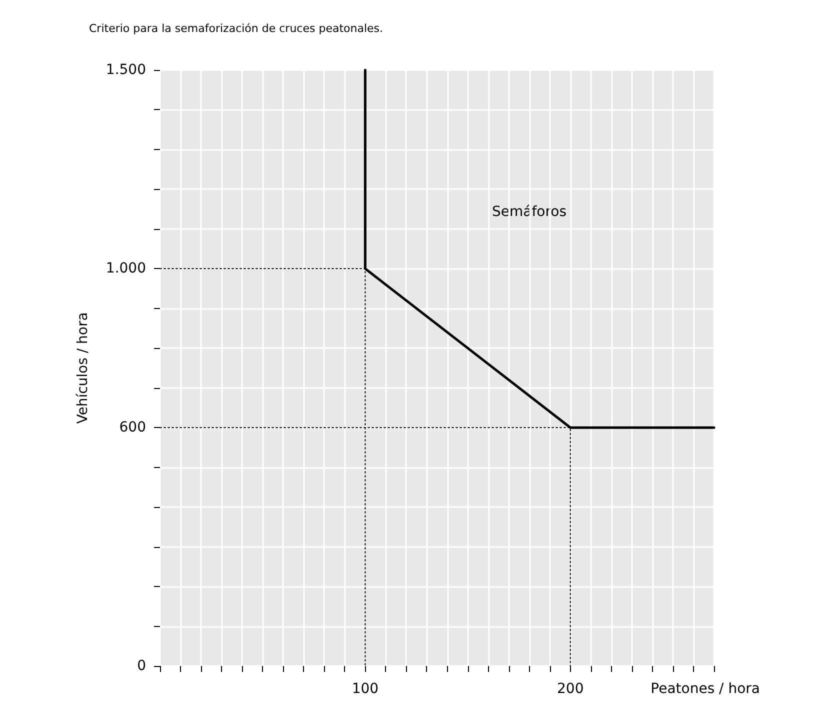 The width and height of the screenshot is (840, 718). I want to click on chart-title: Criterio para la semaforización de cruces peatonales., so click(236, 28).